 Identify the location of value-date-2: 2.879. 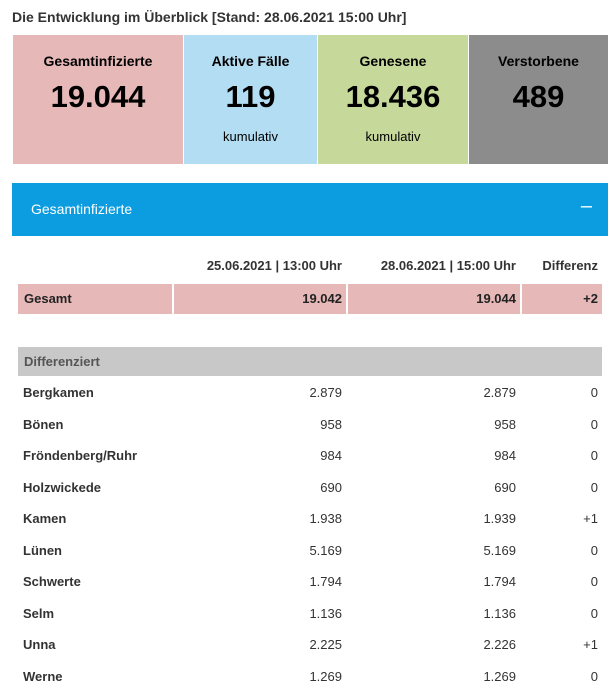
(499, 392).